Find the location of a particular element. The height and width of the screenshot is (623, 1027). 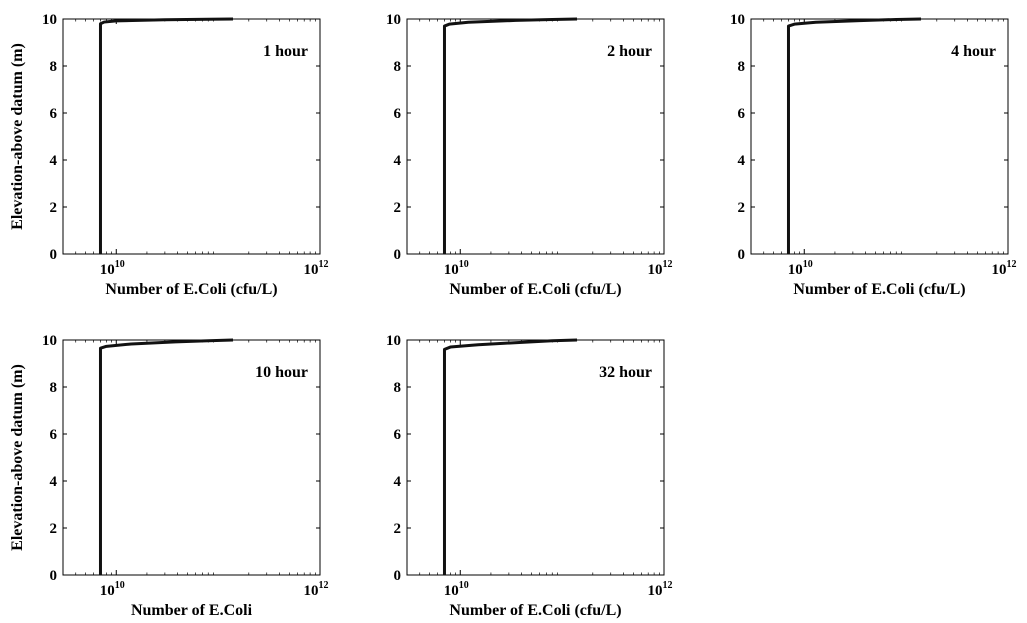

time-annotation: 2 hour is located at coordinates (629, 51).